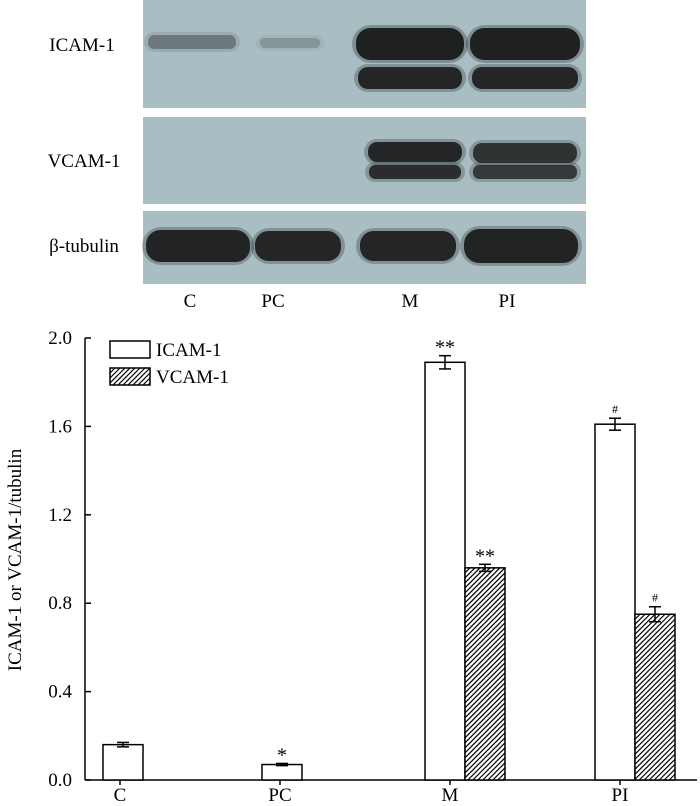 The width and height of the screenshot is (700, 806). I want to click on blot-lane-label: C, so click(190, 301).